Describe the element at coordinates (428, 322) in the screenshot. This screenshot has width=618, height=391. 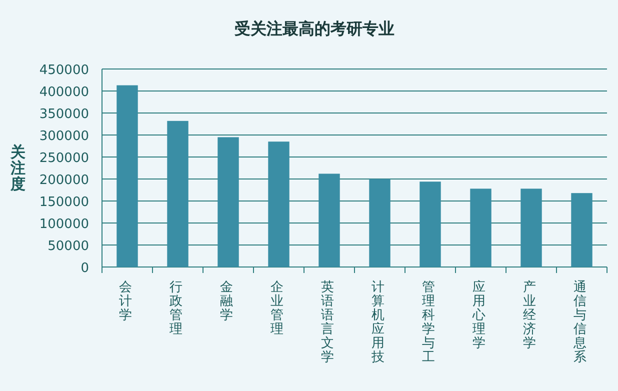
I see `x-tick-label: 管理科学与工` at that location.